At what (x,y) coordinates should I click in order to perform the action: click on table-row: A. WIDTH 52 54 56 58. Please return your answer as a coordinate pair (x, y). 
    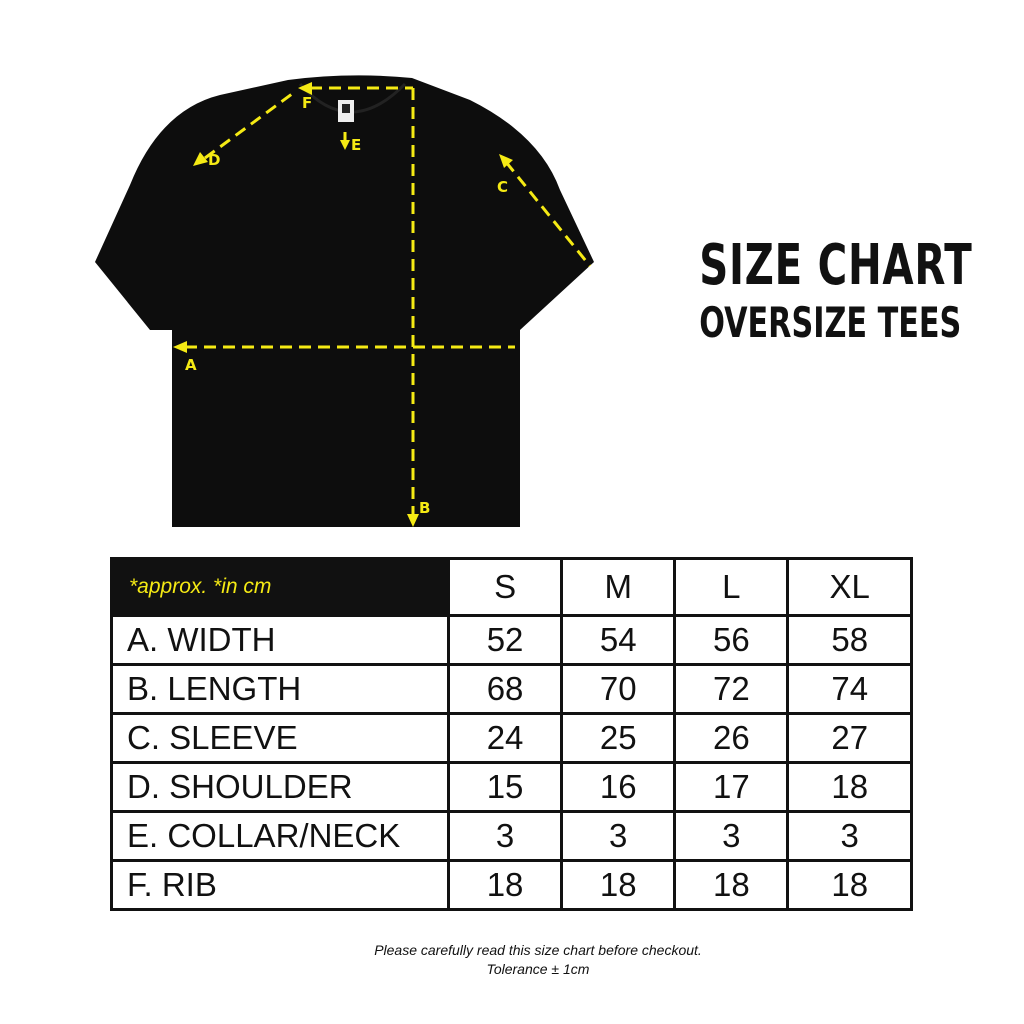
    Looking at the image, I should click on (511, 640).